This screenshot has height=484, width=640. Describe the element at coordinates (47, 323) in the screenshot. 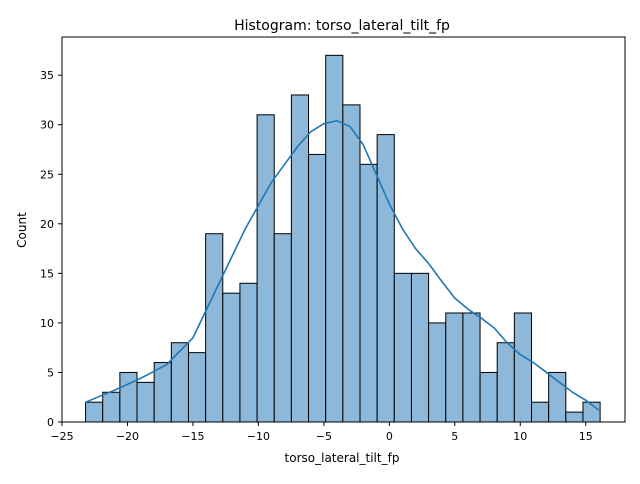

I see `y-tick-label: 10` at that location.